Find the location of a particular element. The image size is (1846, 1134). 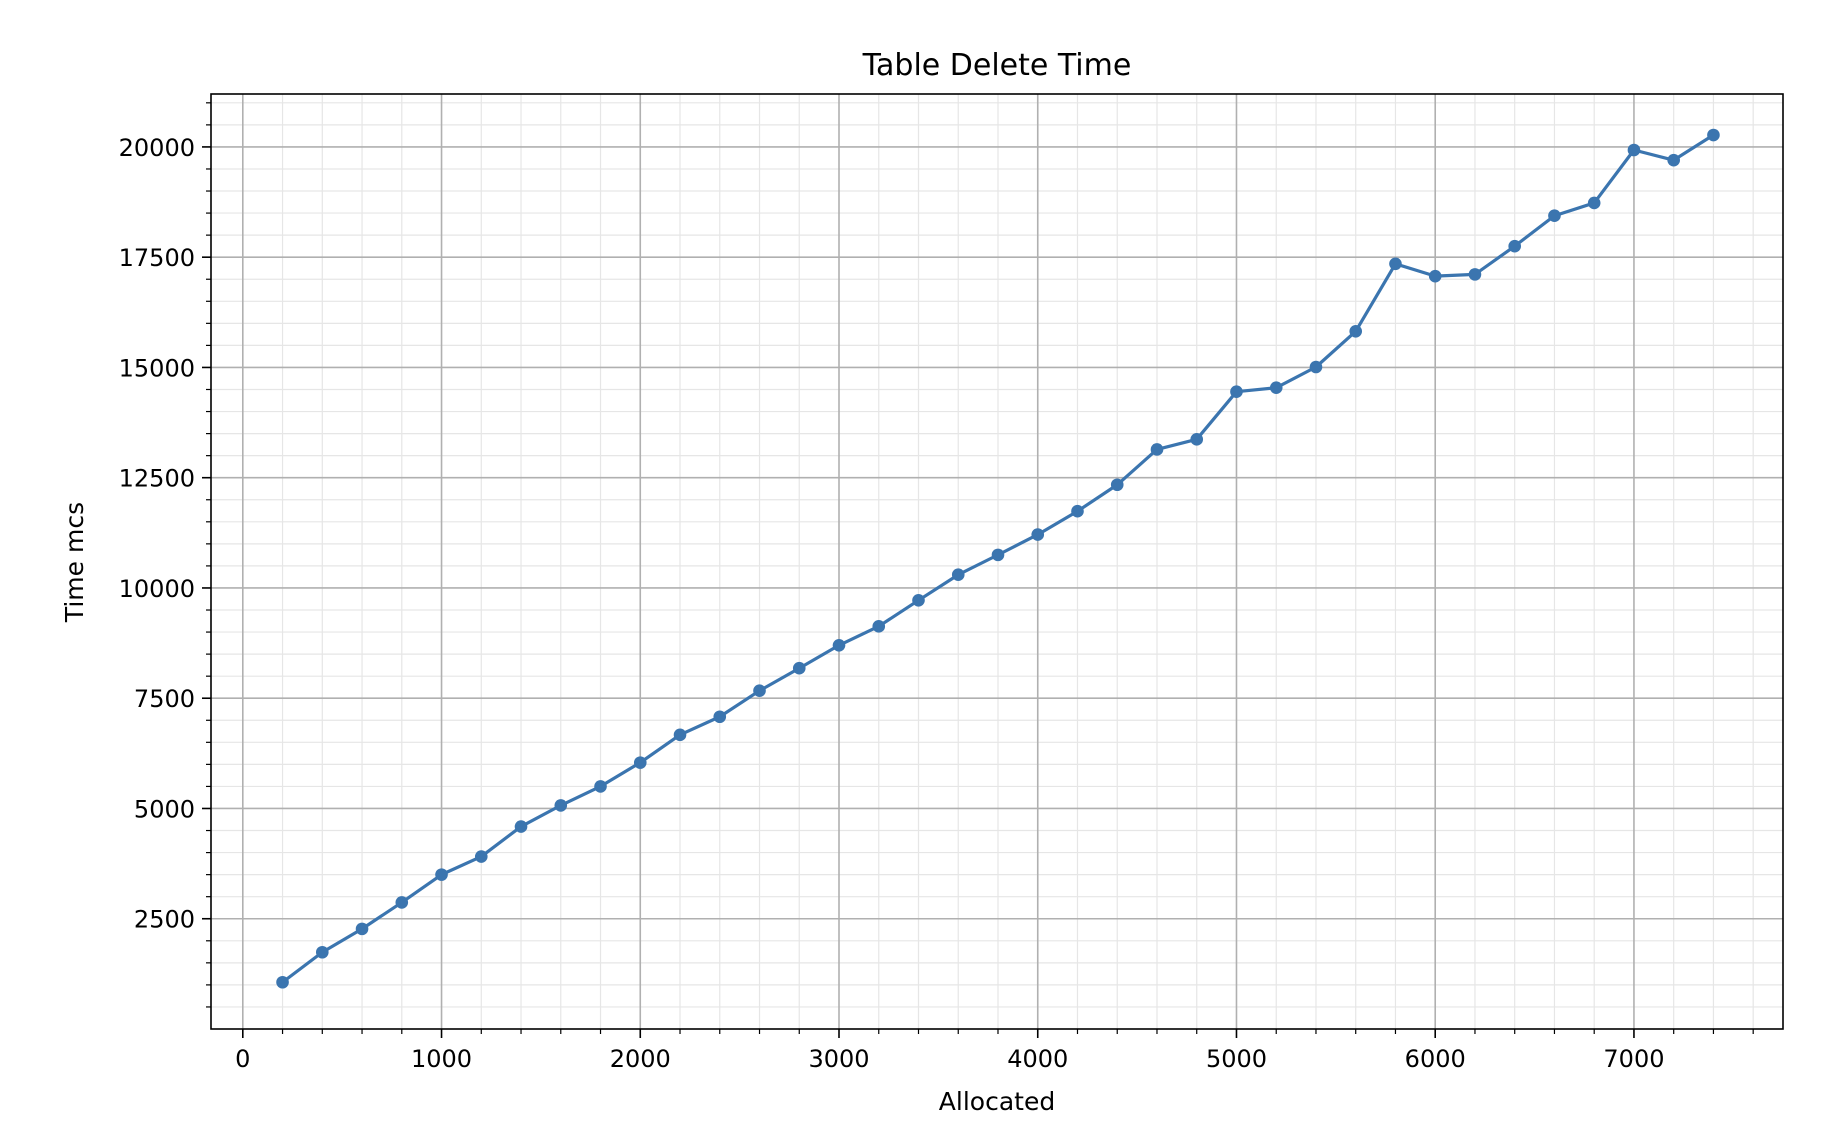

chart-title: Table Delete Time is located at coordinates (997, 65).